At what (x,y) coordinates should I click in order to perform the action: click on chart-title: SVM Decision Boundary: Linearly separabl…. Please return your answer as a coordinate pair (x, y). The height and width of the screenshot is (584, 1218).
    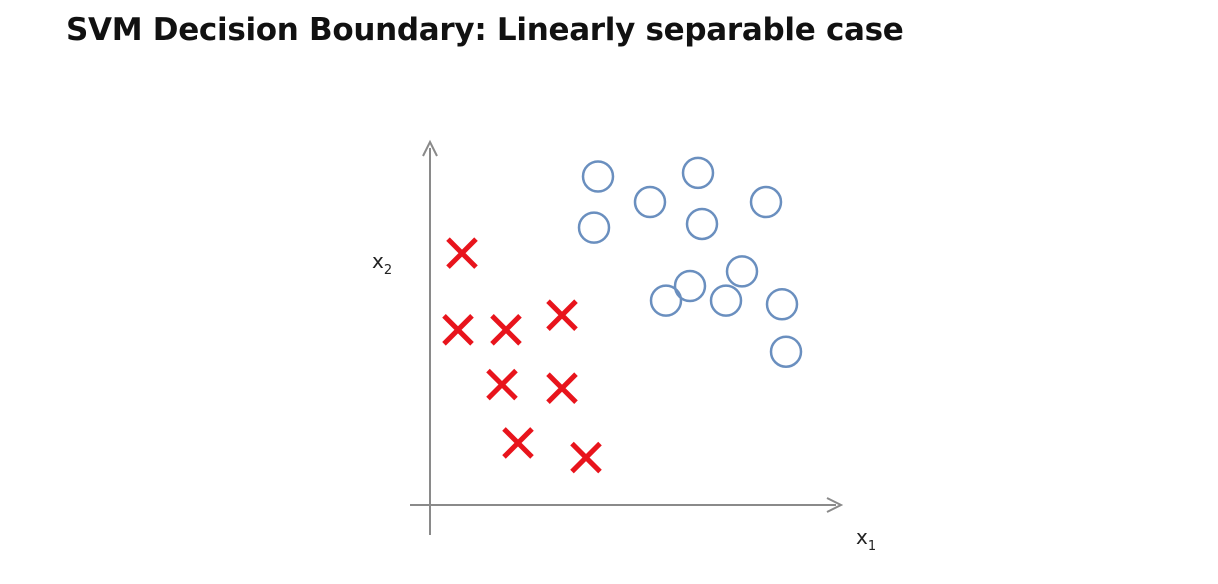
    Looking at the image, I should click on (485, 30).